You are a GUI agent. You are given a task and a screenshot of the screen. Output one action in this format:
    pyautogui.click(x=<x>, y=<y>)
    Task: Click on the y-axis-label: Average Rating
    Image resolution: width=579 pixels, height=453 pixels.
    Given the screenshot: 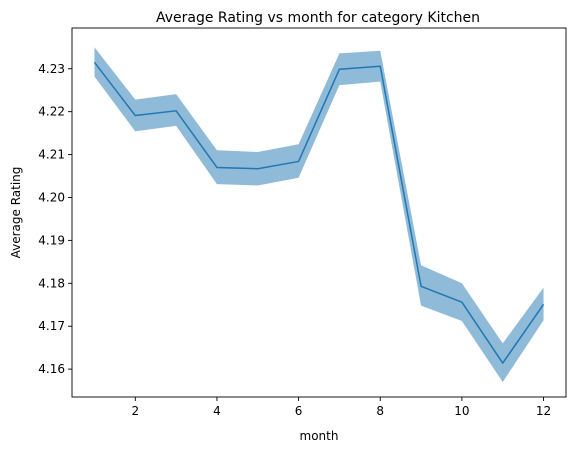 What is the action you would take?
    pyautogui.click(x=16, y=213)
    